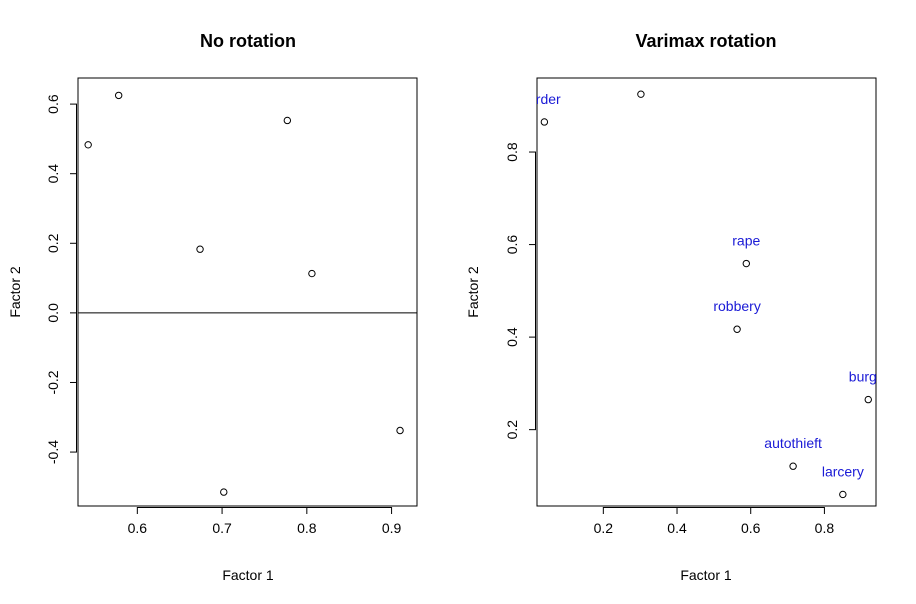 This screenshot has height=604, width=916. I want to click on y-tick-label: -0.2, so click(53, 382).